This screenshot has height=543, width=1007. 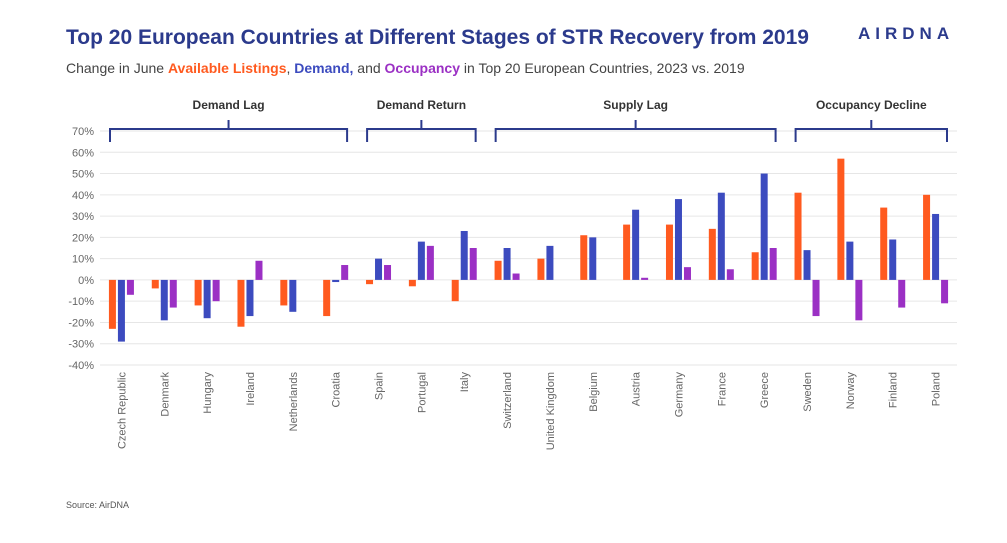 What do you see at coordinates (294, 402) in the screenshot?
I see `x-tick-label: Netherlands` at bounding box center [294, 402].